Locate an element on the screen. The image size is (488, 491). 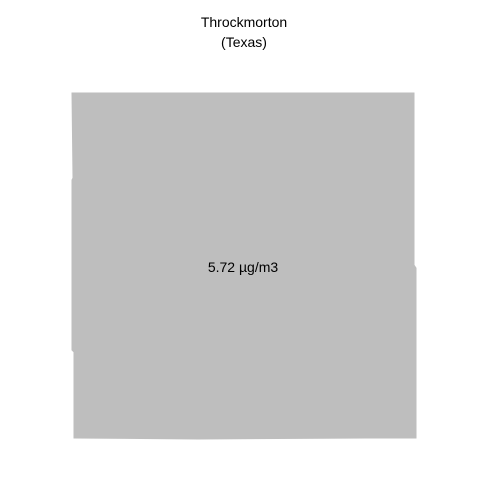
state-name: (Texas) is located at coordinates (244, 42).